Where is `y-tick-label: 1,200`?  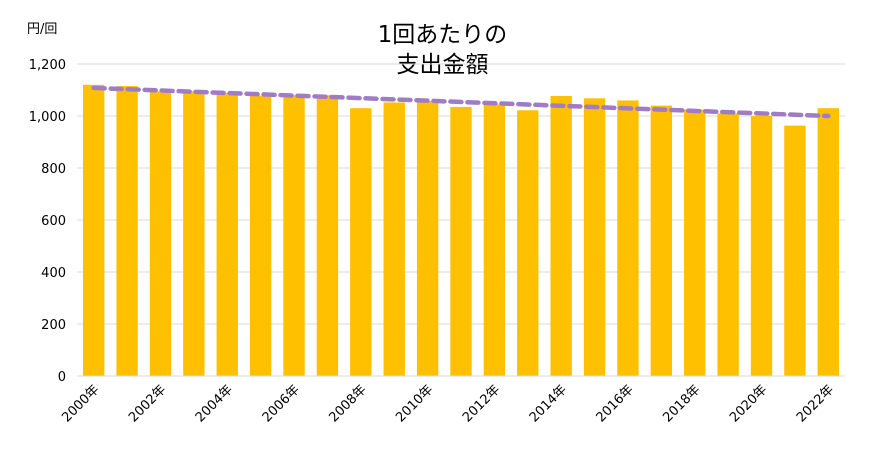
y-tick-label: 1,200 is located at coordinates (47, 65).